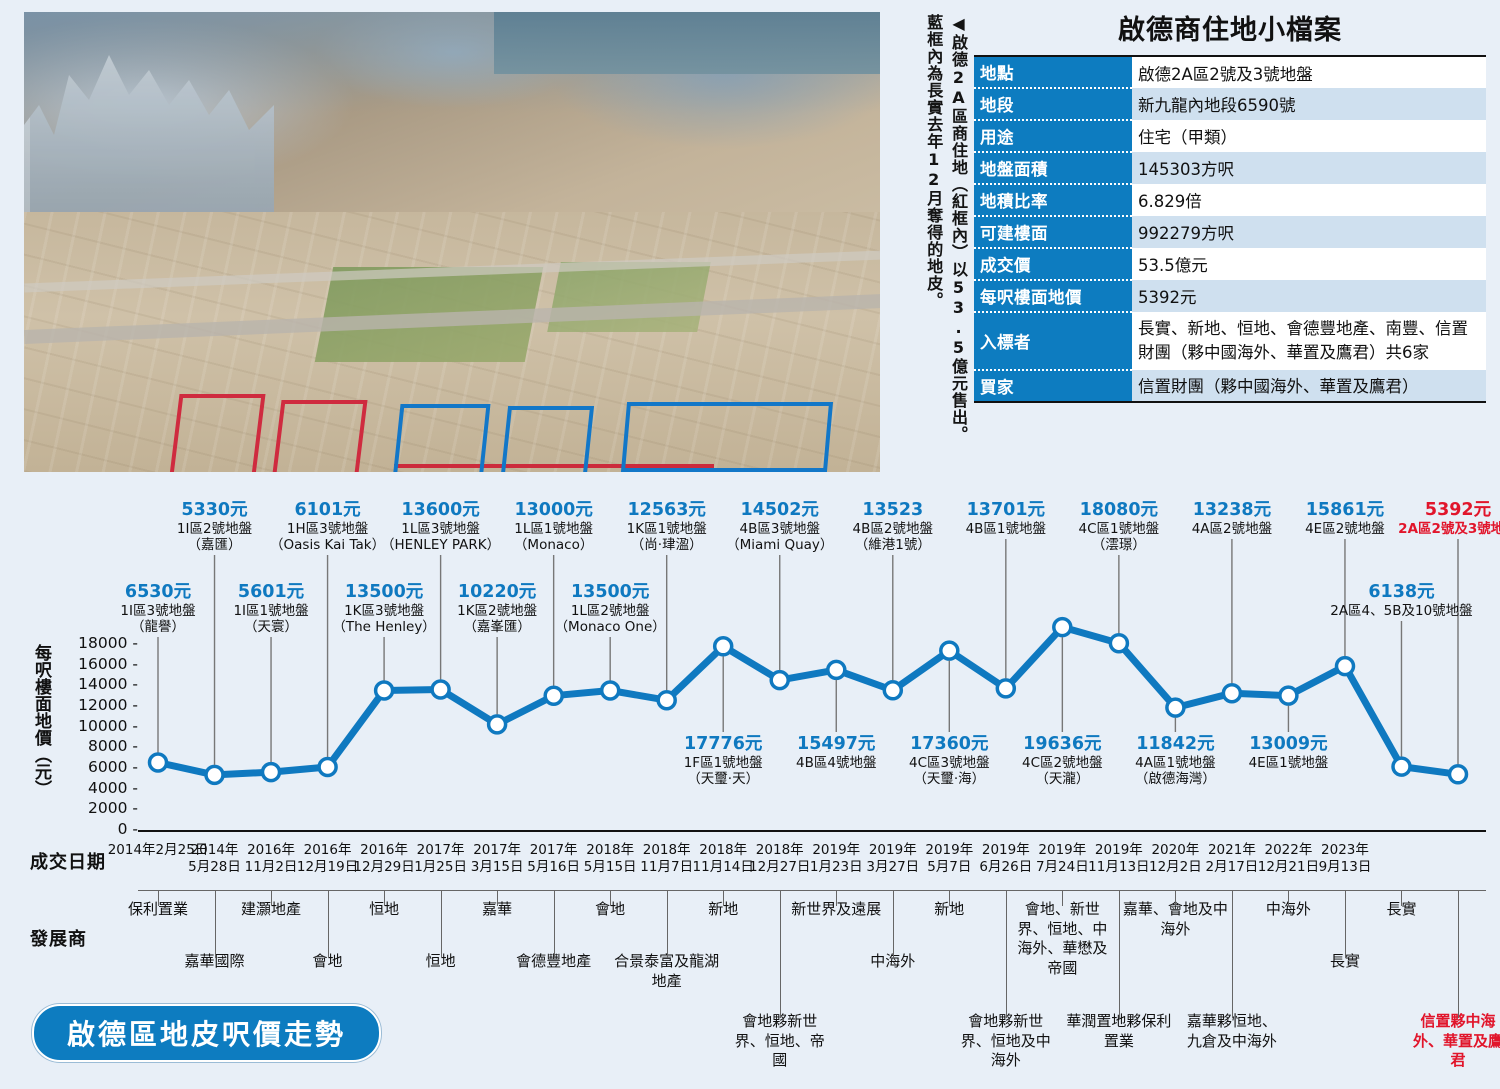 This screenshot has height=1089, width=1500. I want to click on date-monthday: 5月16日, so click(554, 866).